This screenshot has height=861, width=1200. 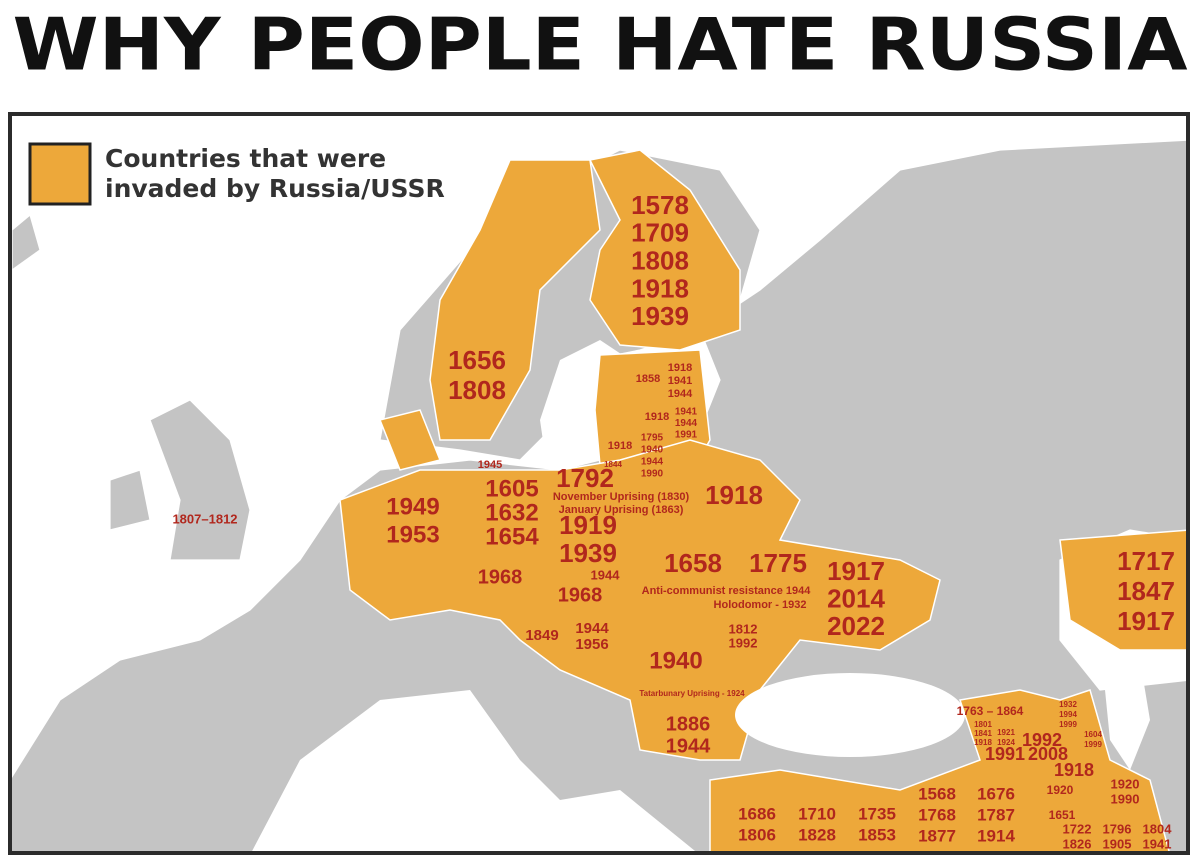 What do you see at coordinates (743, 642) in the screenshot?
I see `invasion-year-label: 1992` at bounding box center [743, 642].